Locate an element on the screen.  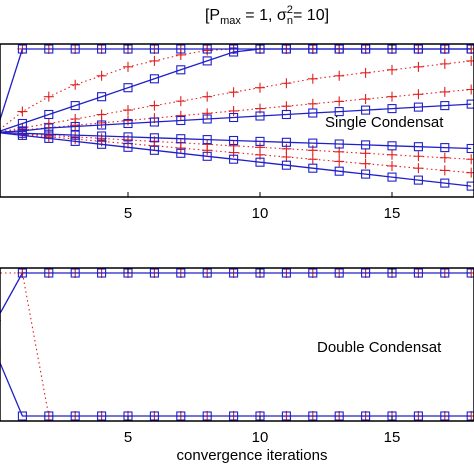
title-close: = 10] is located at coordinates (311, 15).